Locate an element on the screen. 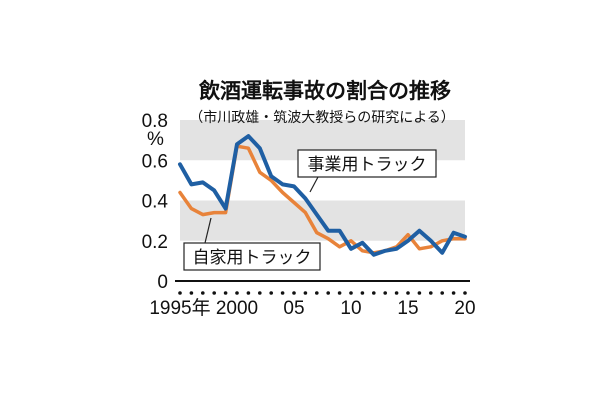 The height and width of the screenshot is (400, 610). y-unit-label: % is located at coordinates (155, 139).